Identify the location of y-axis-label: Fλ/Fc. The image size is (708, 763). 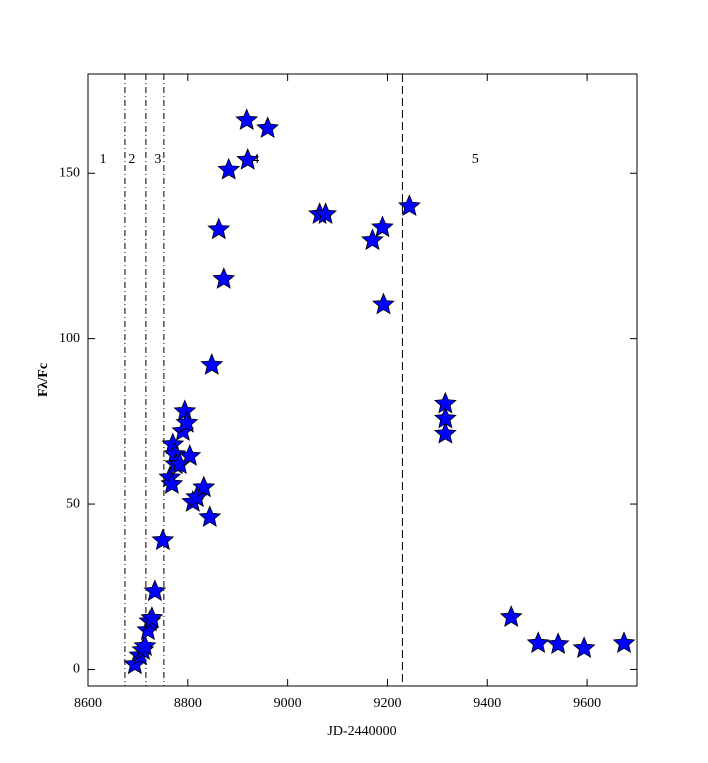
(43, 380).